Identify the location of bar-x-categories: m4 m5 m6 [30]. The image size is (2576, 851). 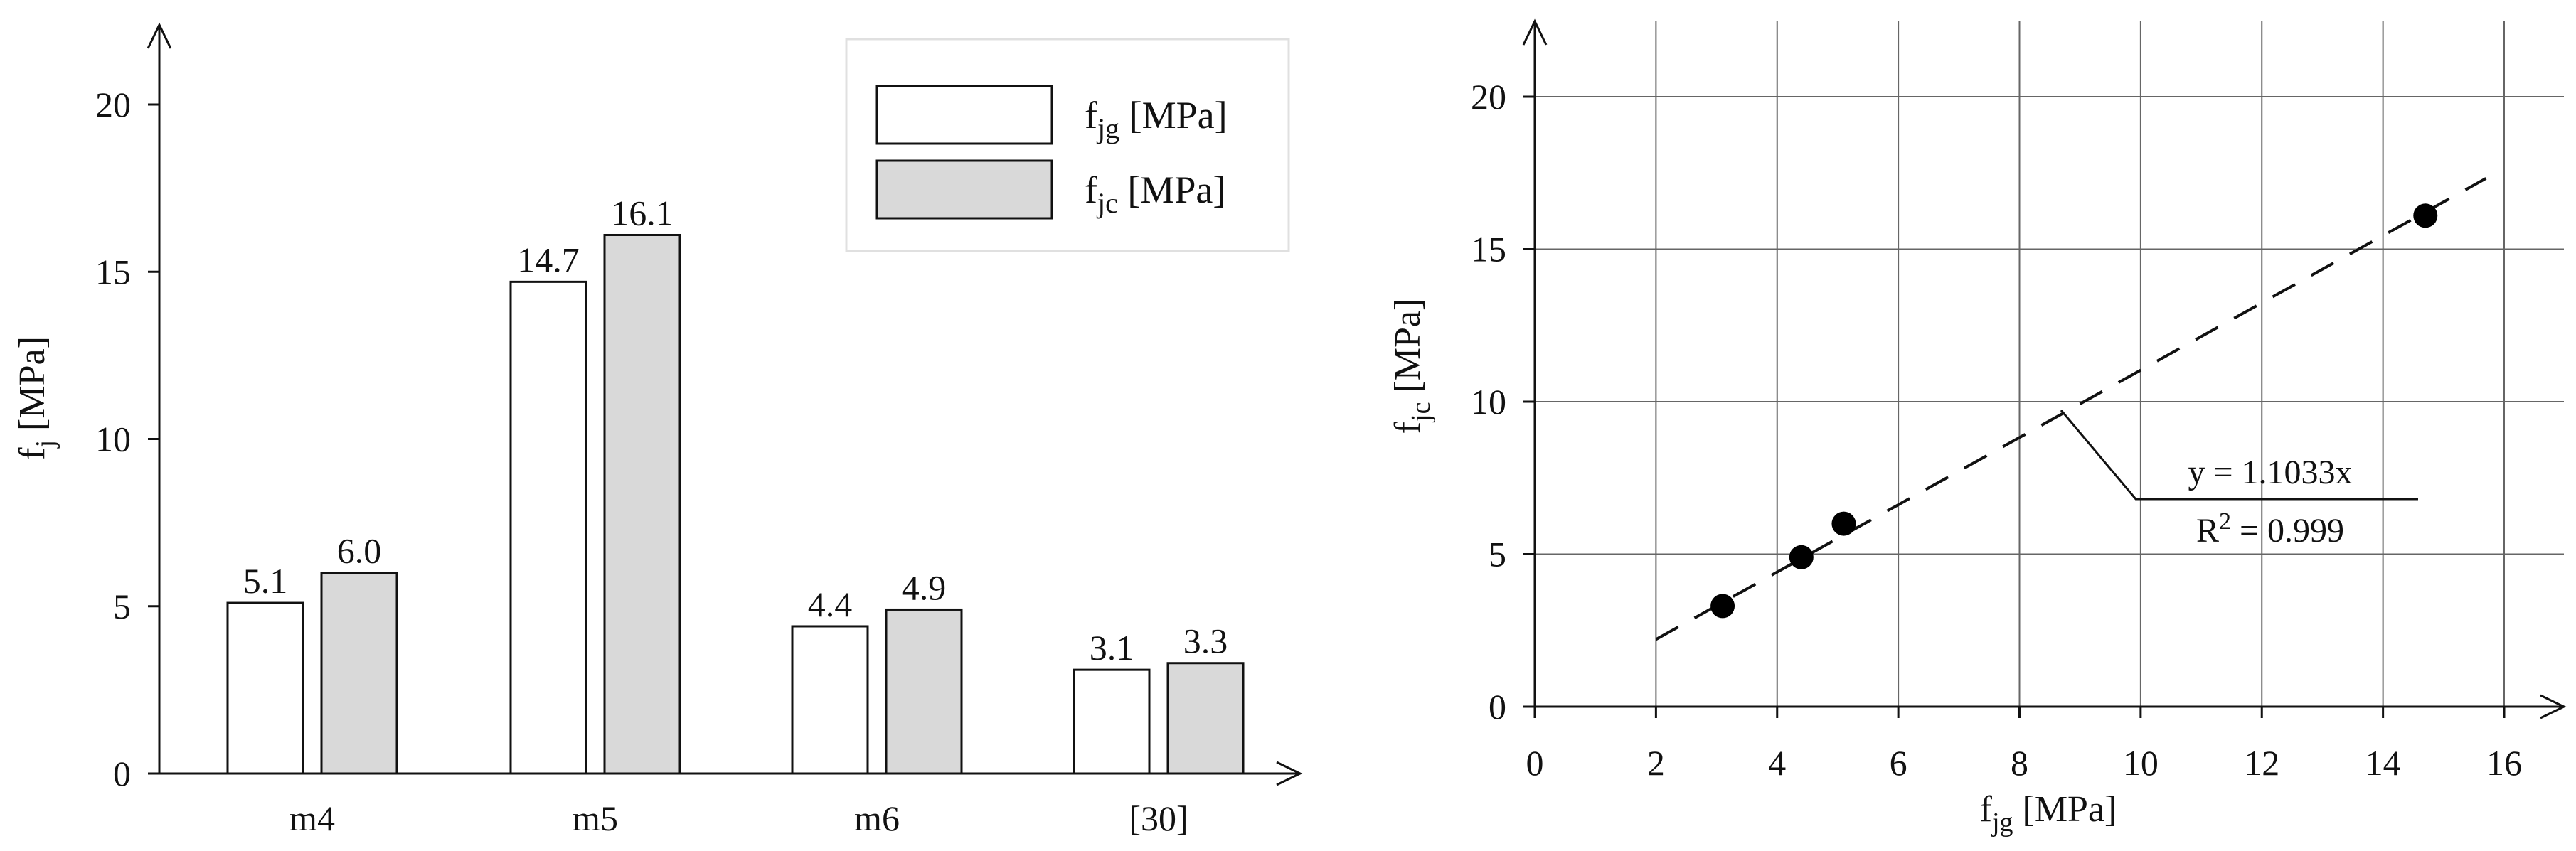
(738, 818).